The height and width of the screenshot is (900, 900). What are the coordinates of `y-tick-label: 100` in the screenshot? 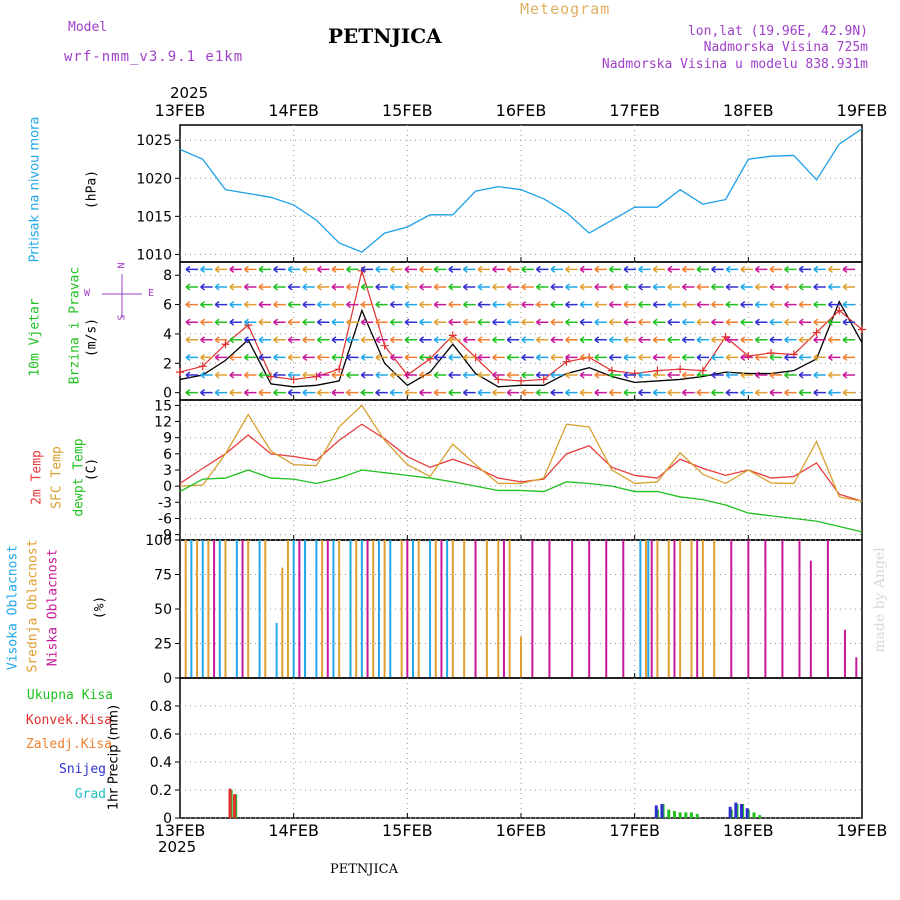 It's located at (158, 541).